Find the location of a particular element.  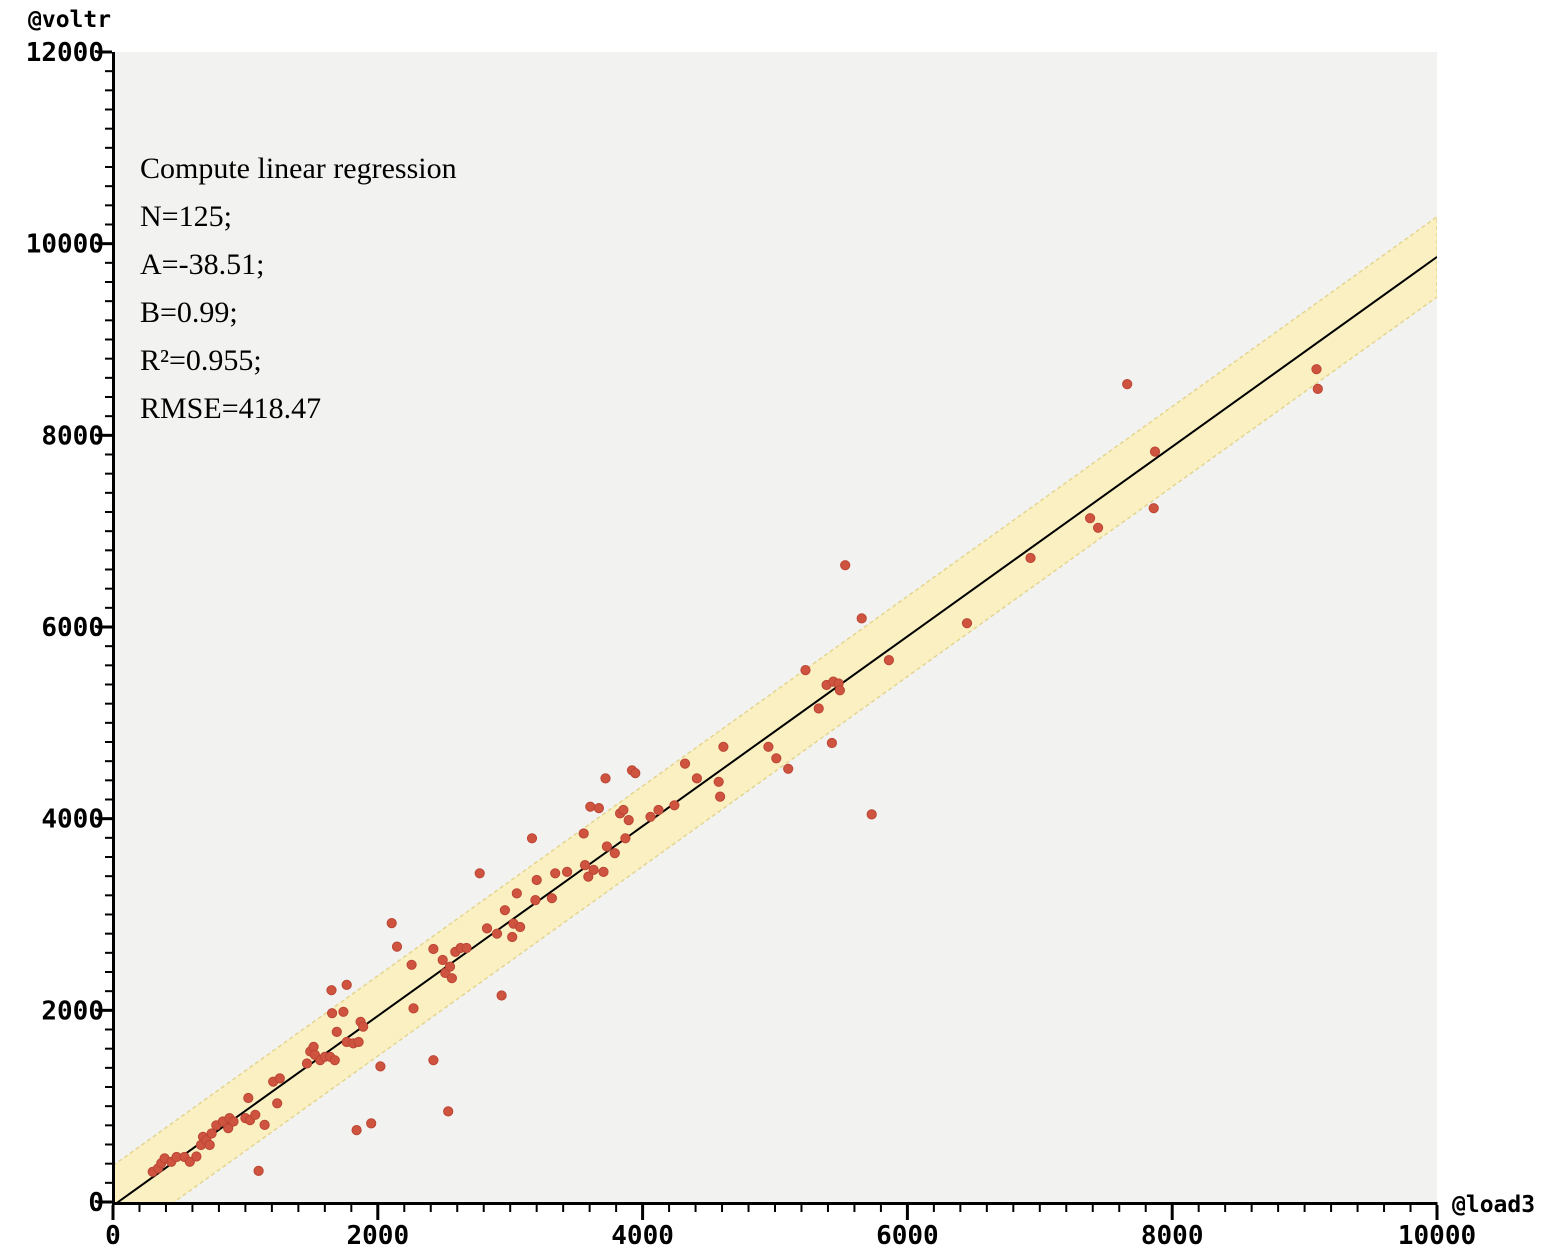

y-tick-label: 10000 is located at coordinates (65, 245).